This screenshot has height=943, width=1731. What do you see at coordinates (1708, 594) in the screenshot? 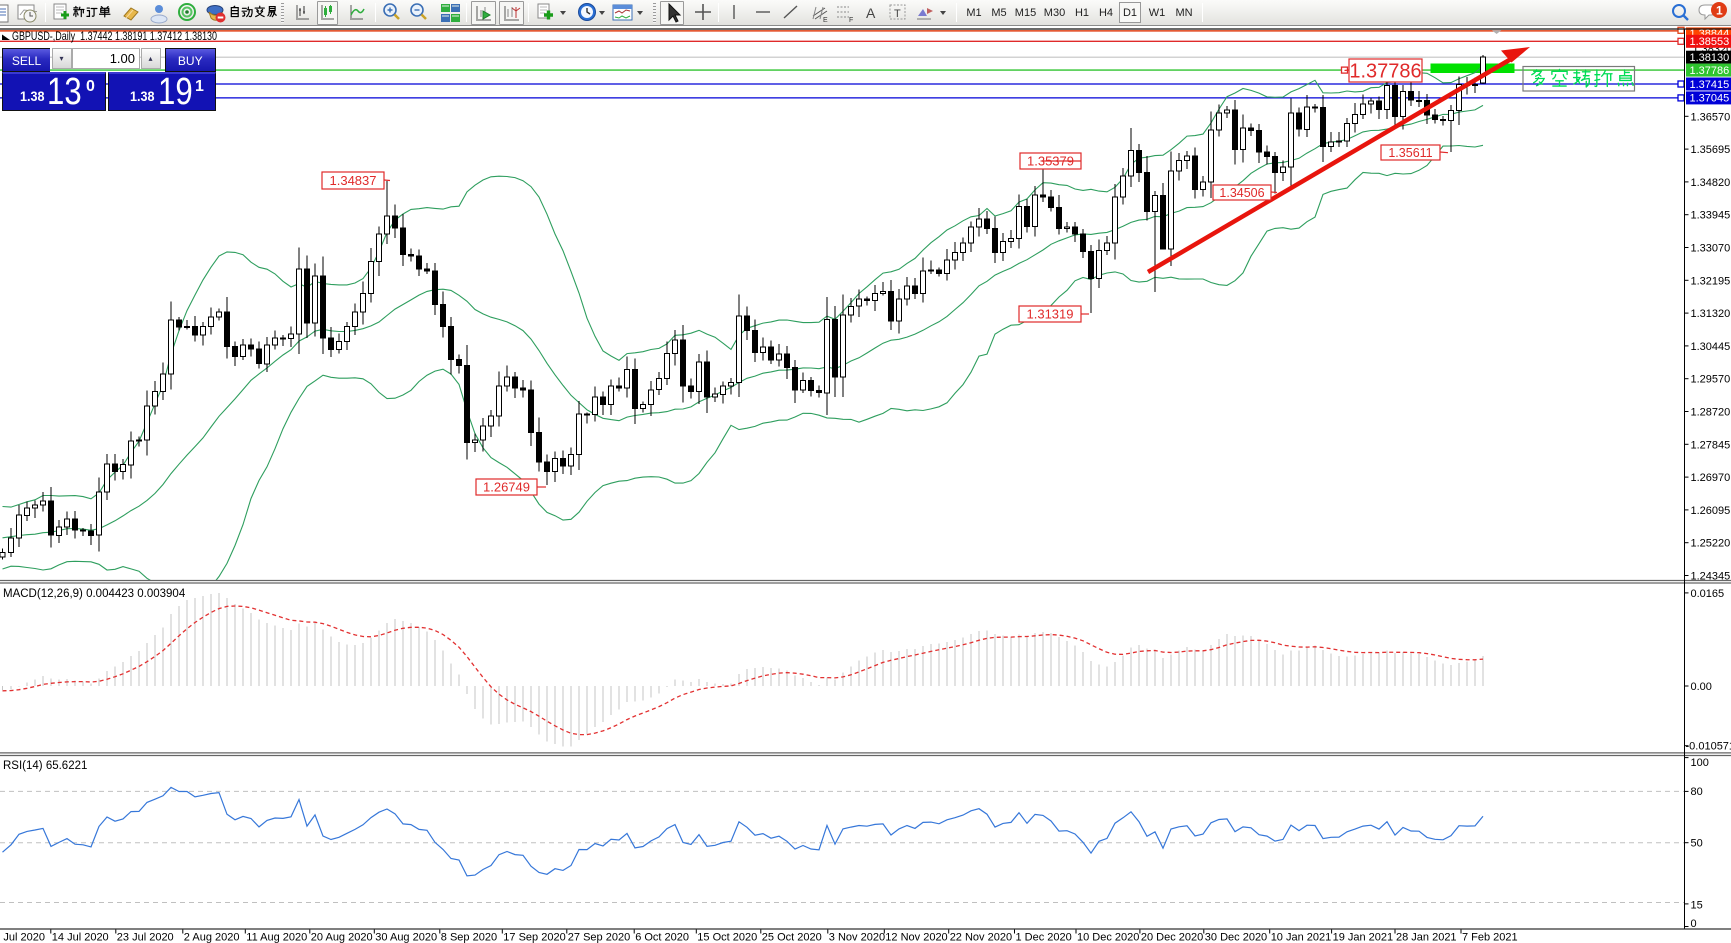
I see `svg-text: 0.0165` at bounding box center [1708, 594].